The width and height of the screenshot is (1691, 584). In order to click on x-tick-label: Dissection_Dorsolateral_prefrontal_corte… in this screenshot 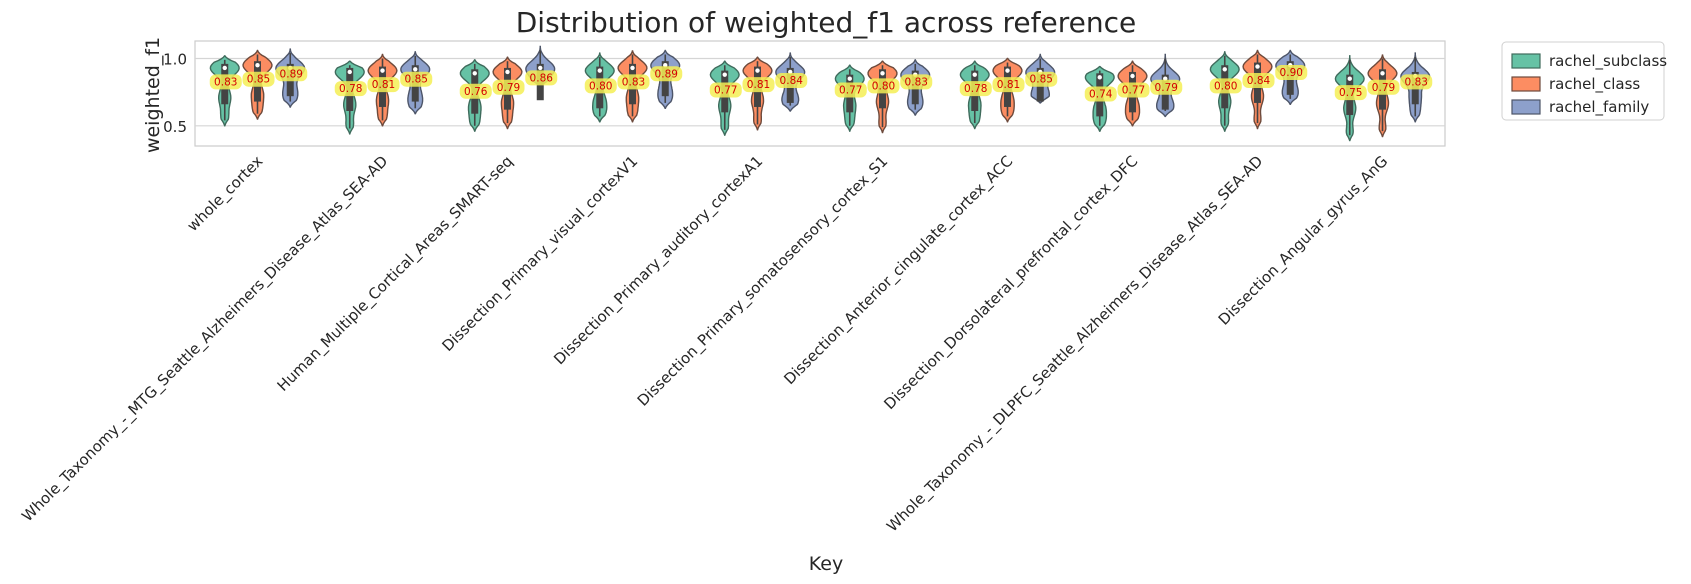, I will do `click(1011, 283)`.